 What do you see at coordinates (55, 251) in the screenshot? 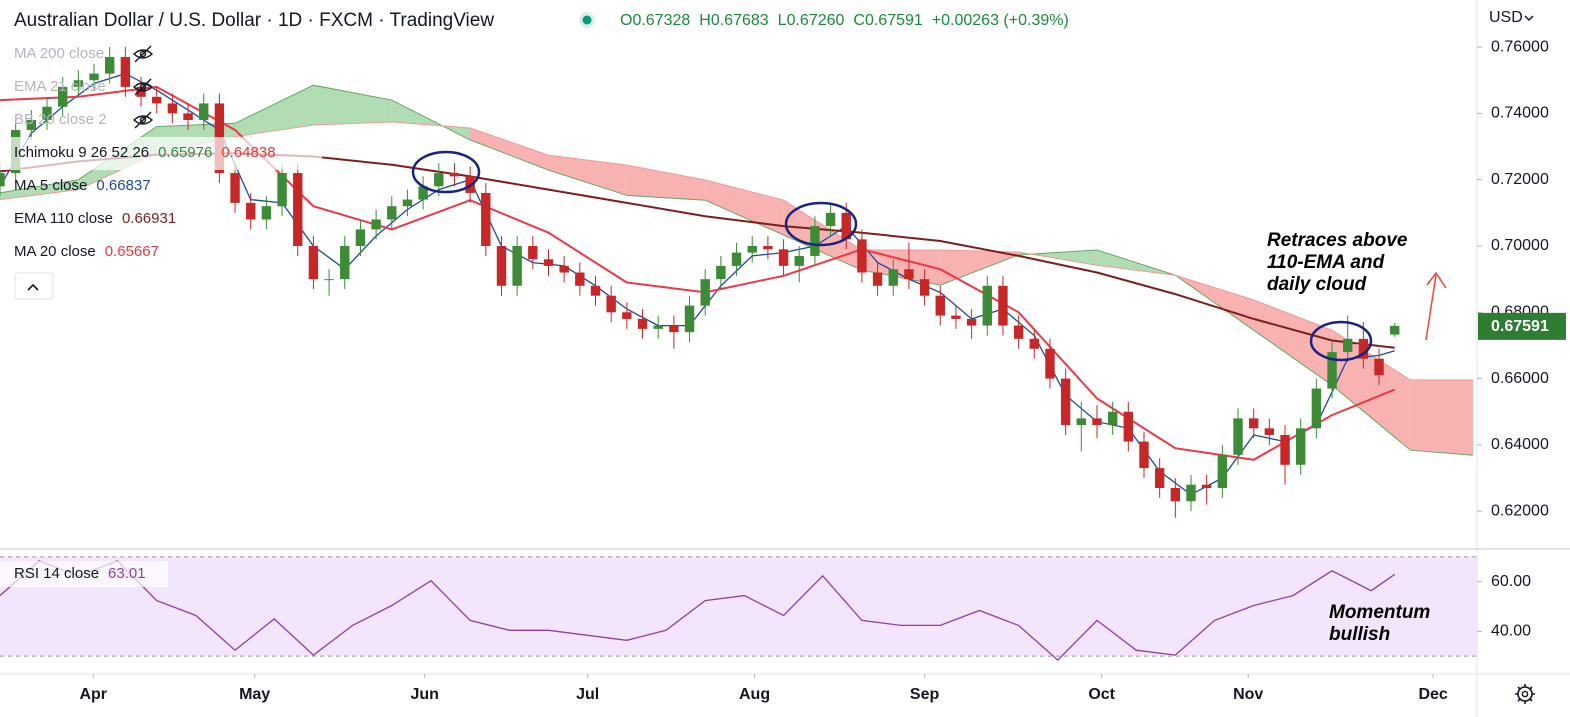
I see `legend-label: MA 20 close` at bounding box center [55, 251].